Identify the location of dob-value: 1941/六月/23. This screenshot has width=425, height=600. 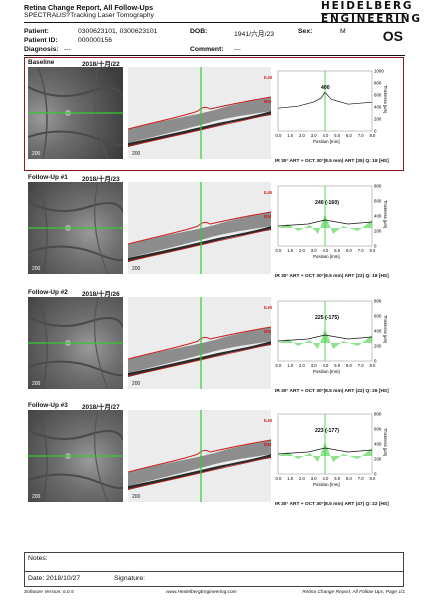
(254, 34).